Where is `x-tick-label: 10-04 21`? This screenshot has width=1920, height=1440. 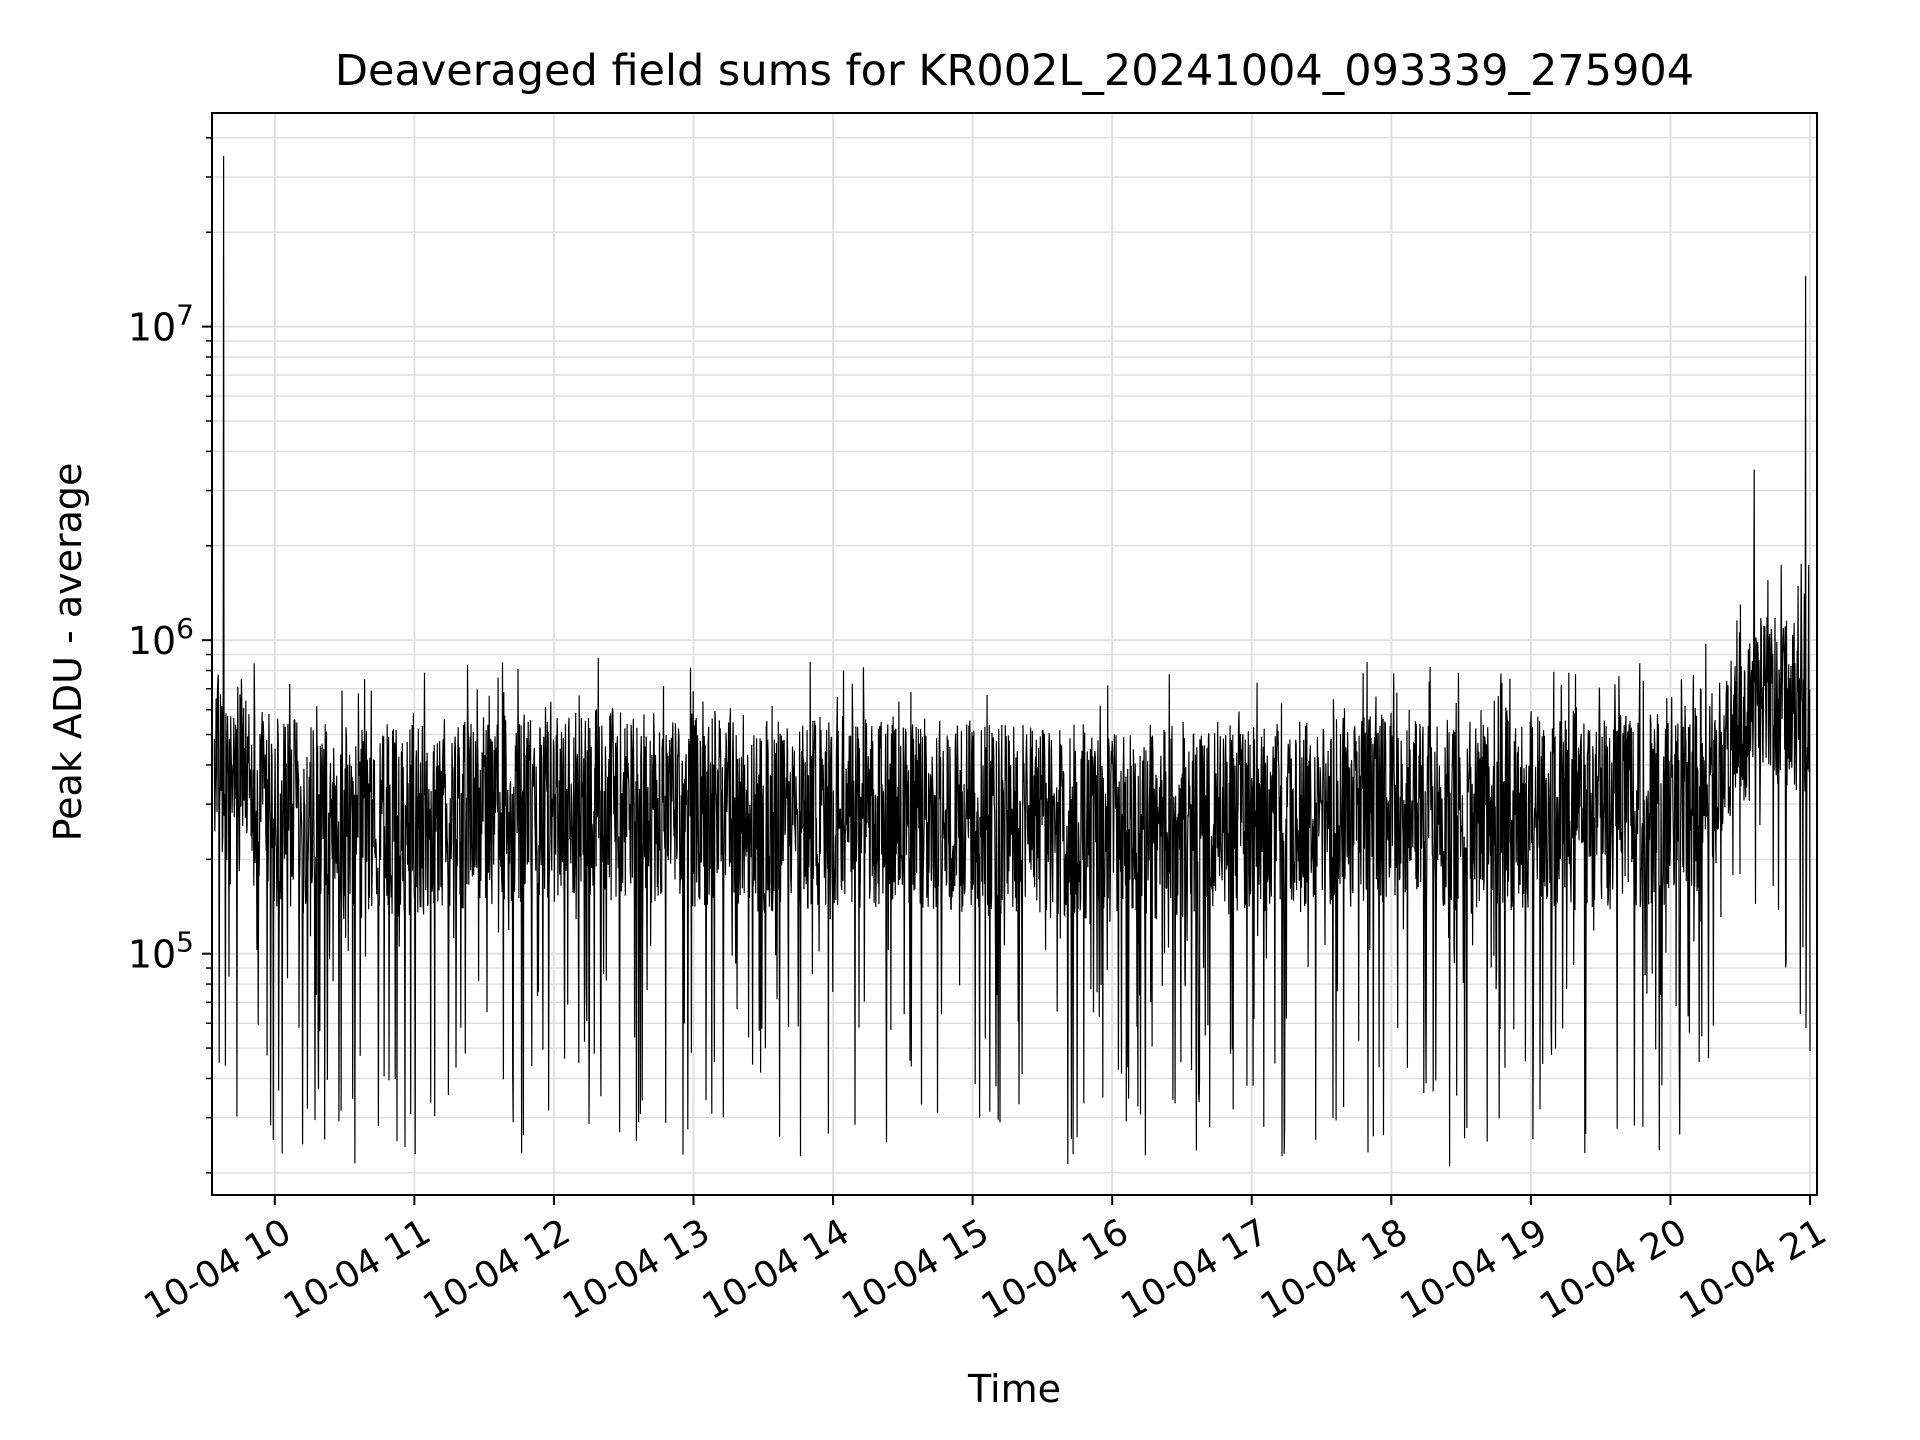
x-tick-label: 10-04 21 is located at coordinates (1753, 1269).